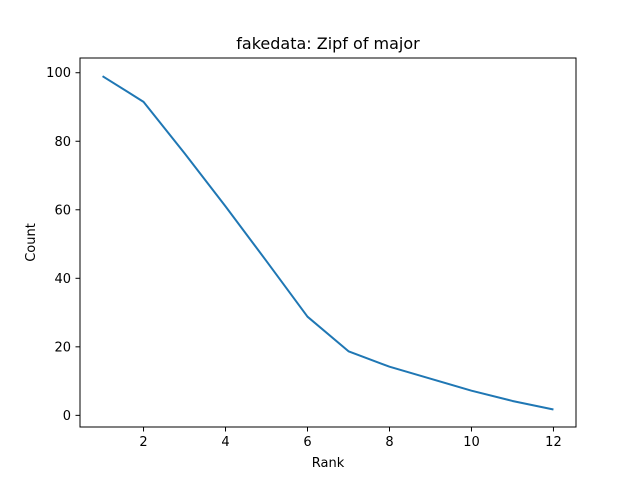 The height and width of the screenshot is (480, 640). Describe the element at coordinates (62, 210) in the screenshot. I see `y-tick-label: 60` at that location.